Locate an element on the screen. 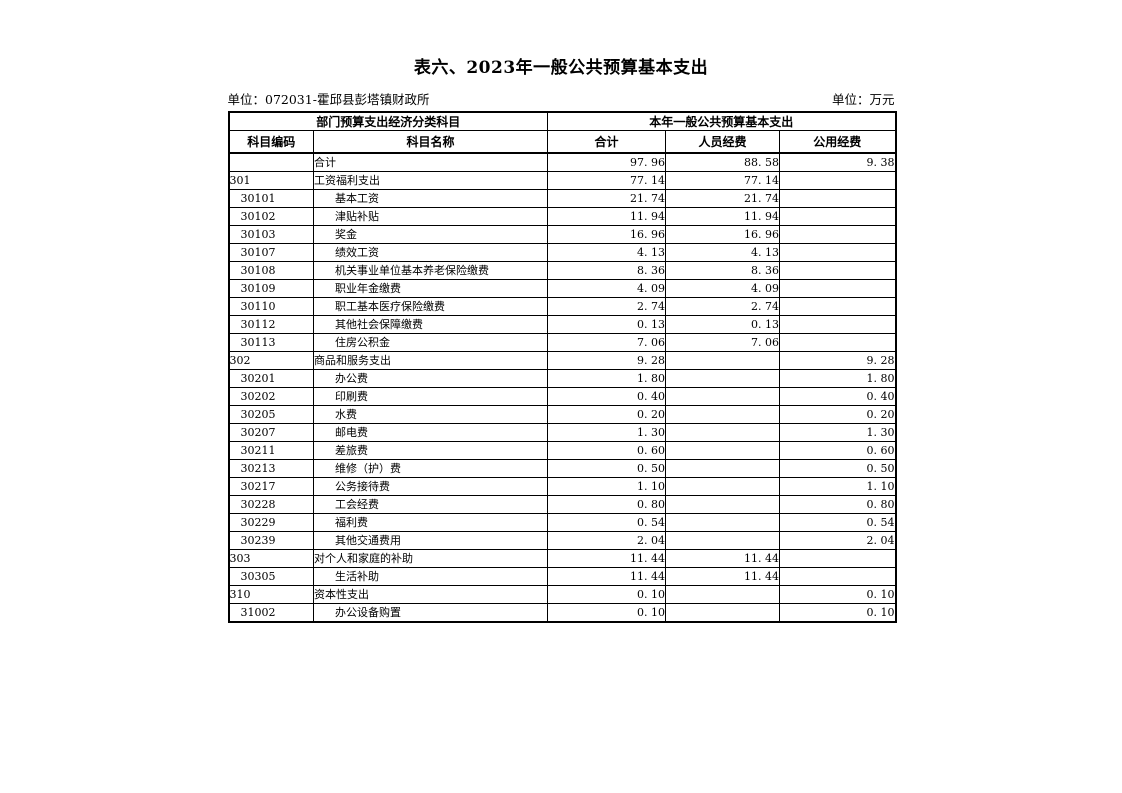  code-cell: 30101 is located at coordinates (271, 198).